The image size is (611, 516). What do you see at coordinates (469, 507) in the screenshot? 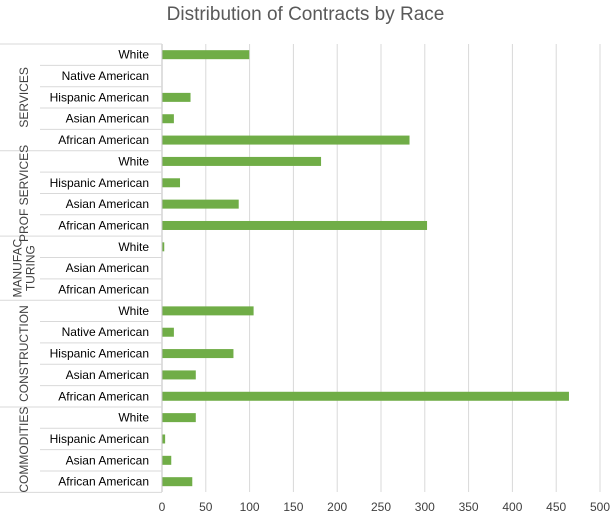
I see `x-tick-label: 350` at bounding box center [469, 507].